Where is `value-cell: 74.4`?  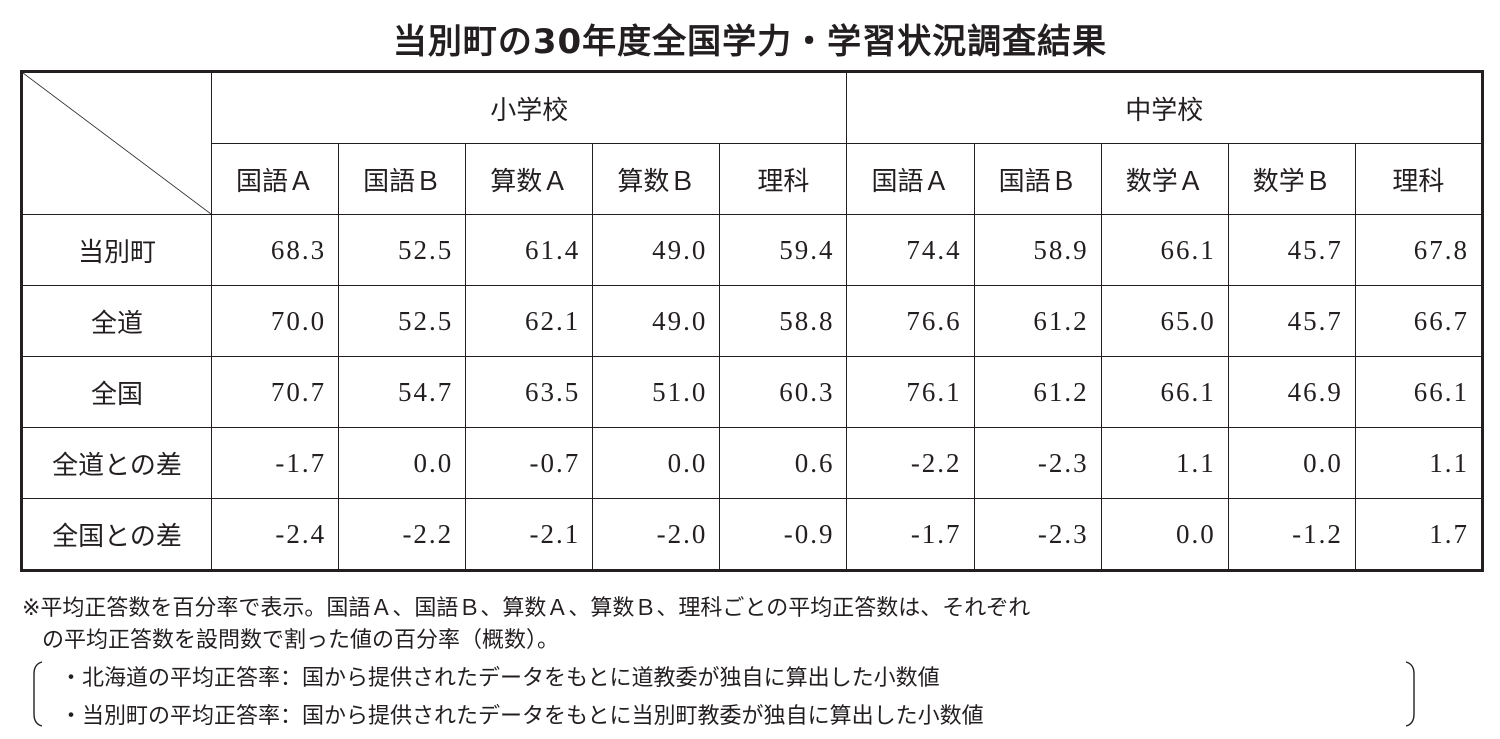
value-cell: 74.4 is located at coordinates (910, 250).